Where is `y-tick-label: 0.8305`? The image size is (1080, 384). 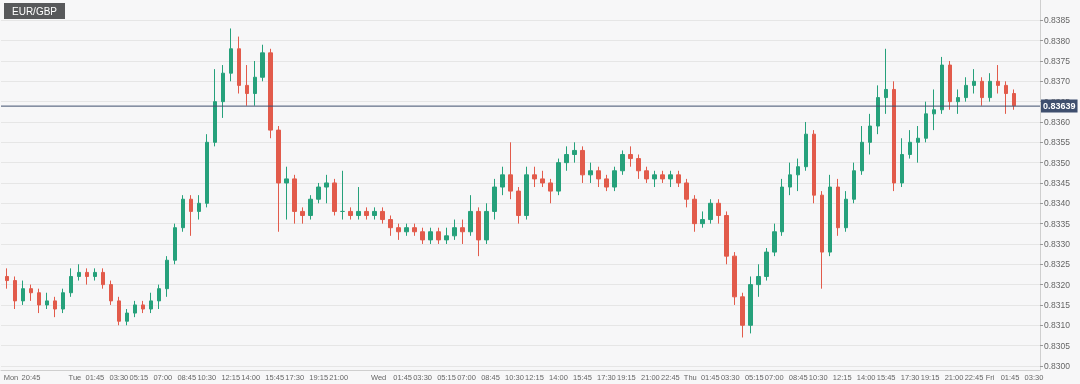 y-tick-label: 0.8305 is located at coordinates (1057, 345).